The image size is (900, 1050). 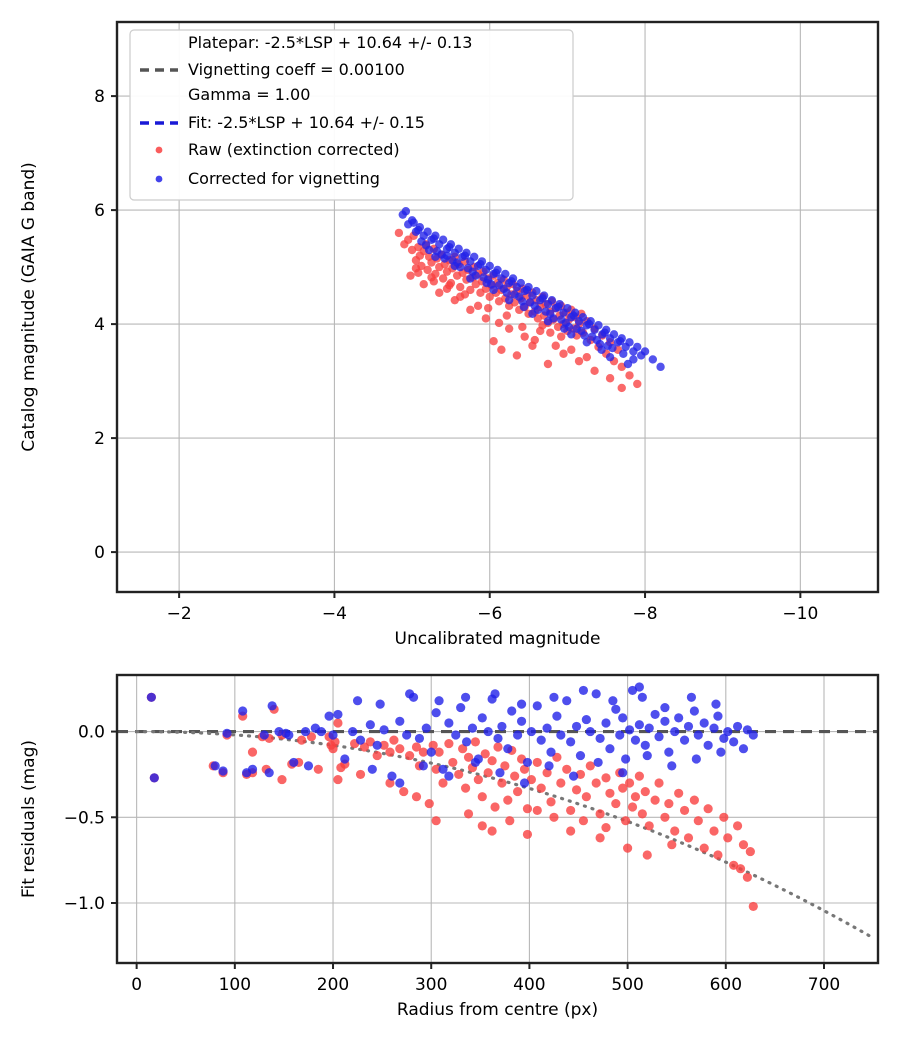 What do you see at coordinates (531, 289) in the screenshot?
I see `scatter-series-corrected` at bounding box center [531, 289].